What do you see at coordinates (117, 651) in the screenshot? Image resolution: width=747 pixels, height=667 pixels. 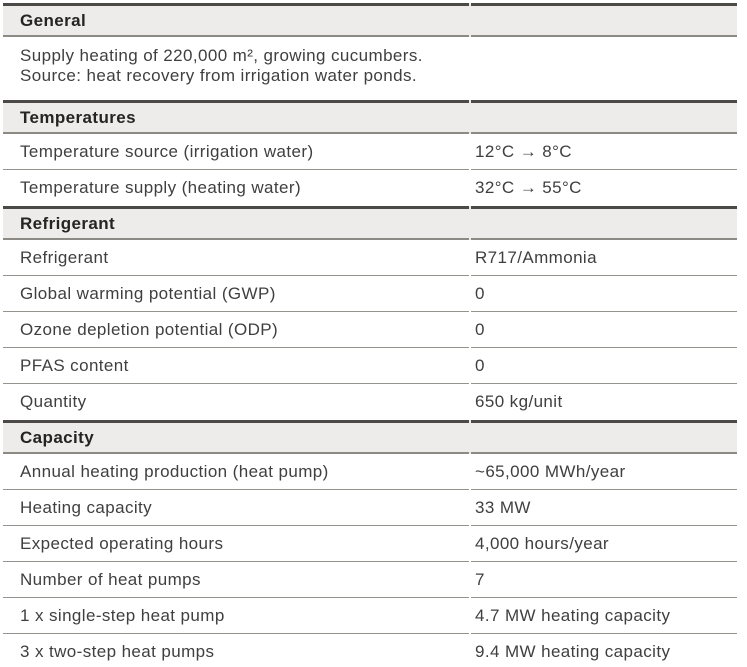 I see `row-label: 3 x two-step heat pumps` at bounding box center [117, 651].